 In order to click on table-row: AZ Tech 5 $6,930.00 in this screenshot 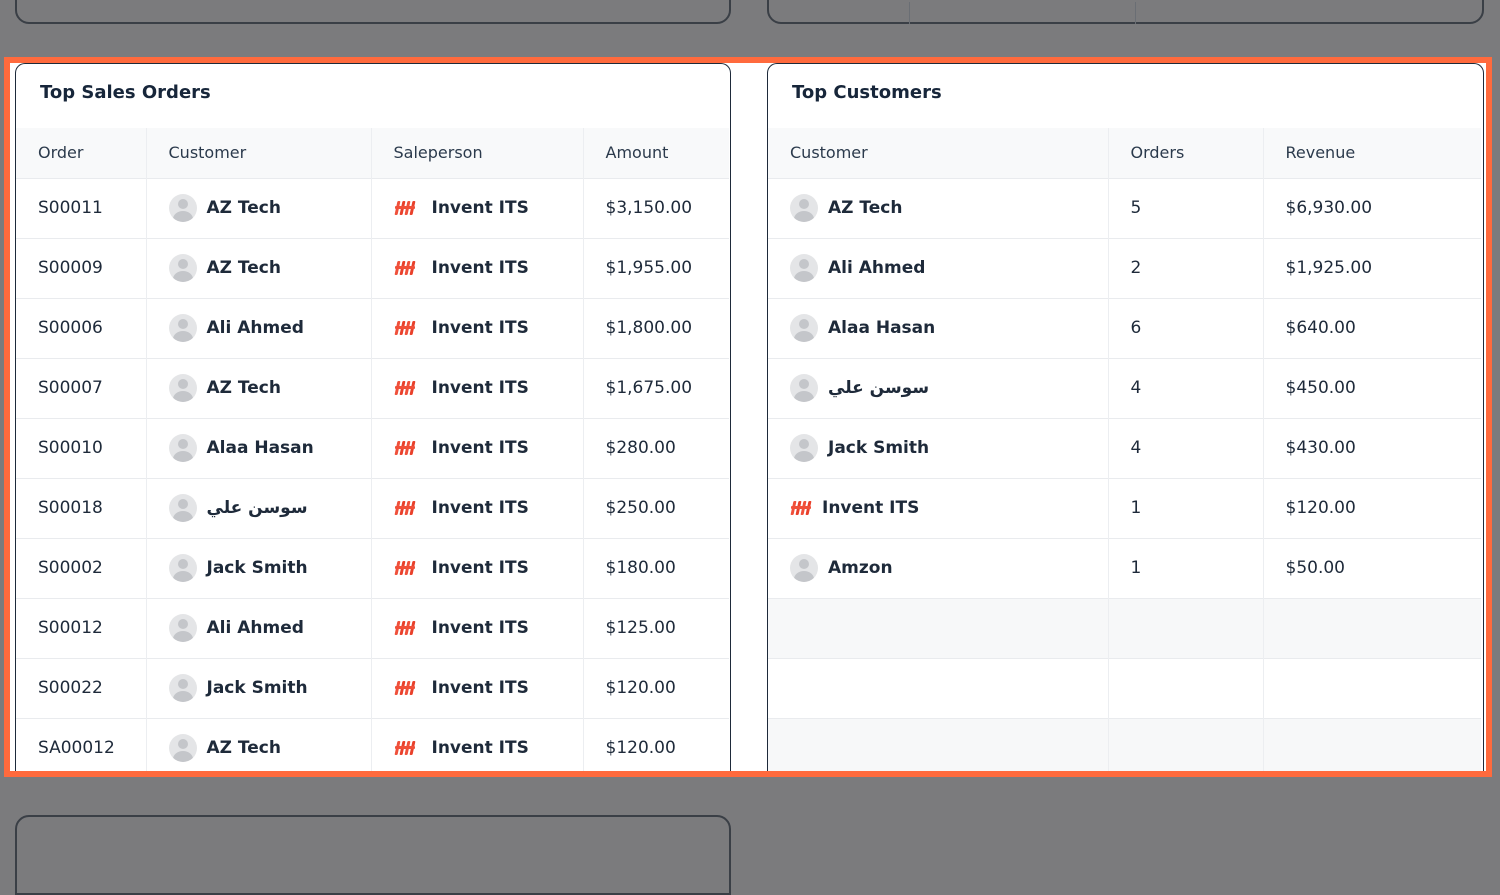, I will do `click(1124, 207)`.